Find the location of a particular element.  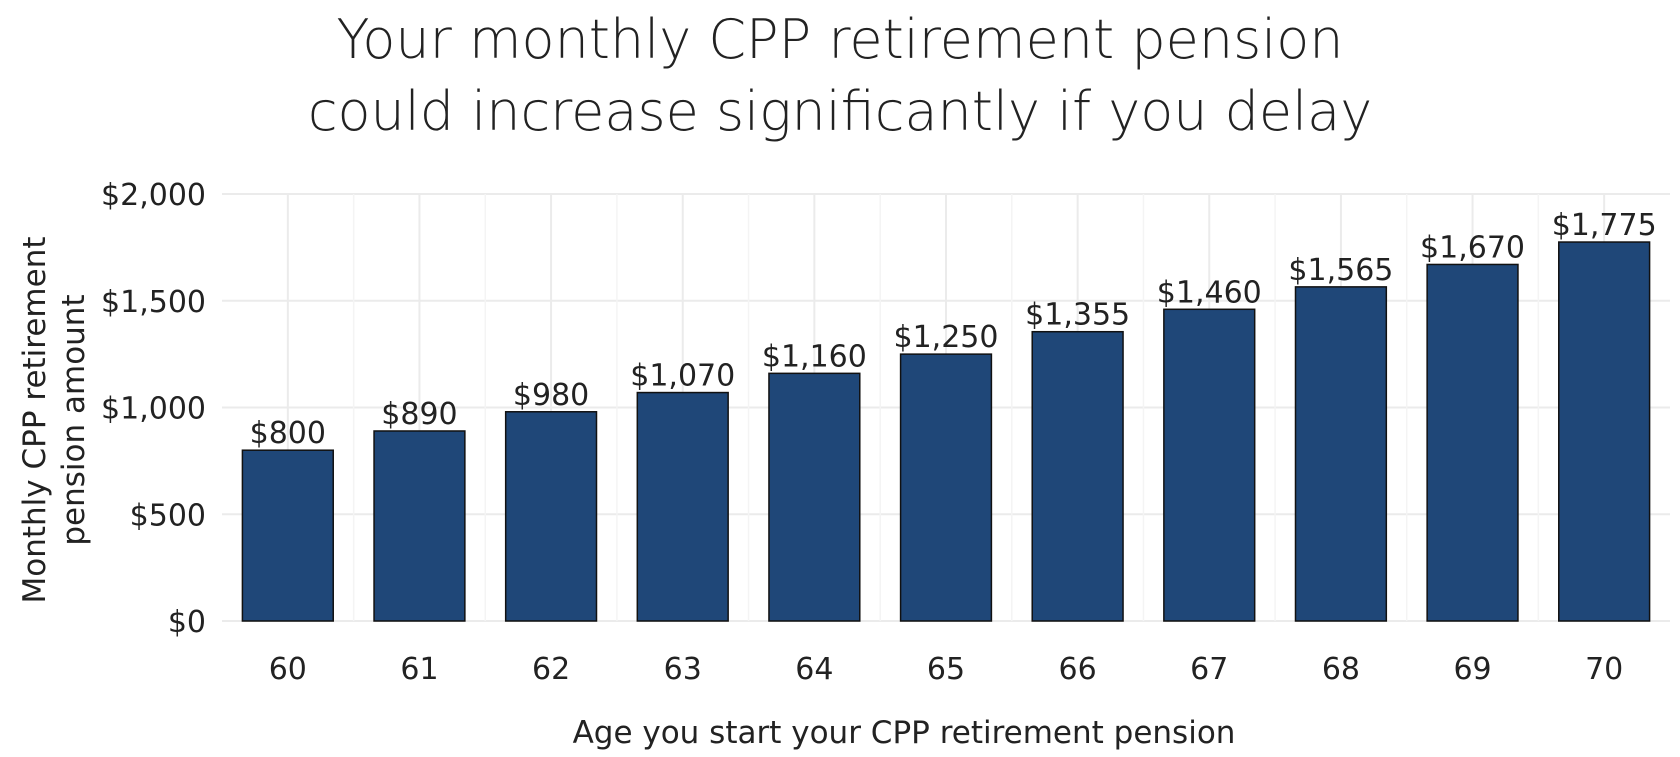

bar-value-label: $1,460 is located at coordinates (1209, 292).